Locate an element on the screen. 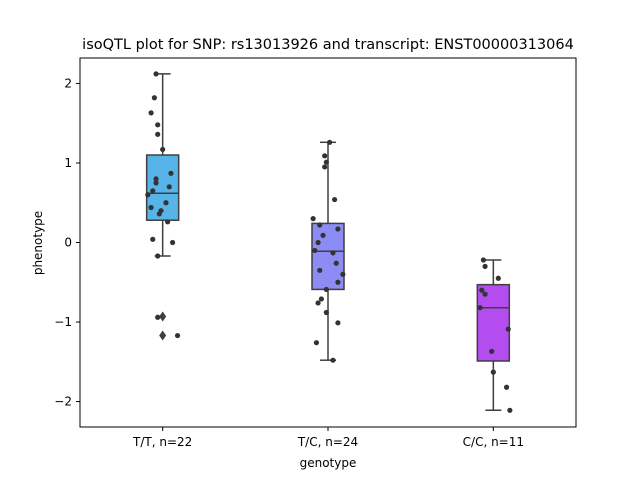 The image size is (640, 480). y-tick-label: 0 is located at coordinates (68, 243).